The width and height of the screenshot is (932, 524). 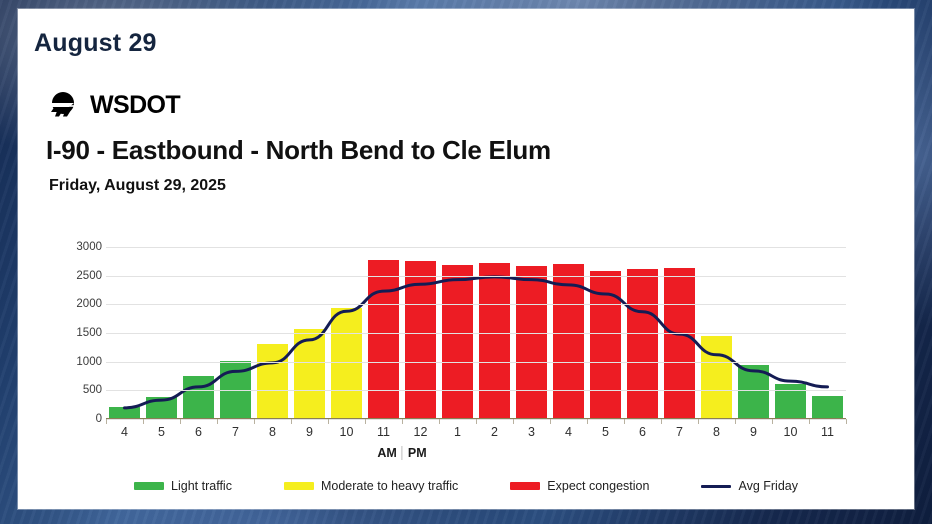 I want to click on am-pm-divider-label: AM PM, so click(x=476, y=455).